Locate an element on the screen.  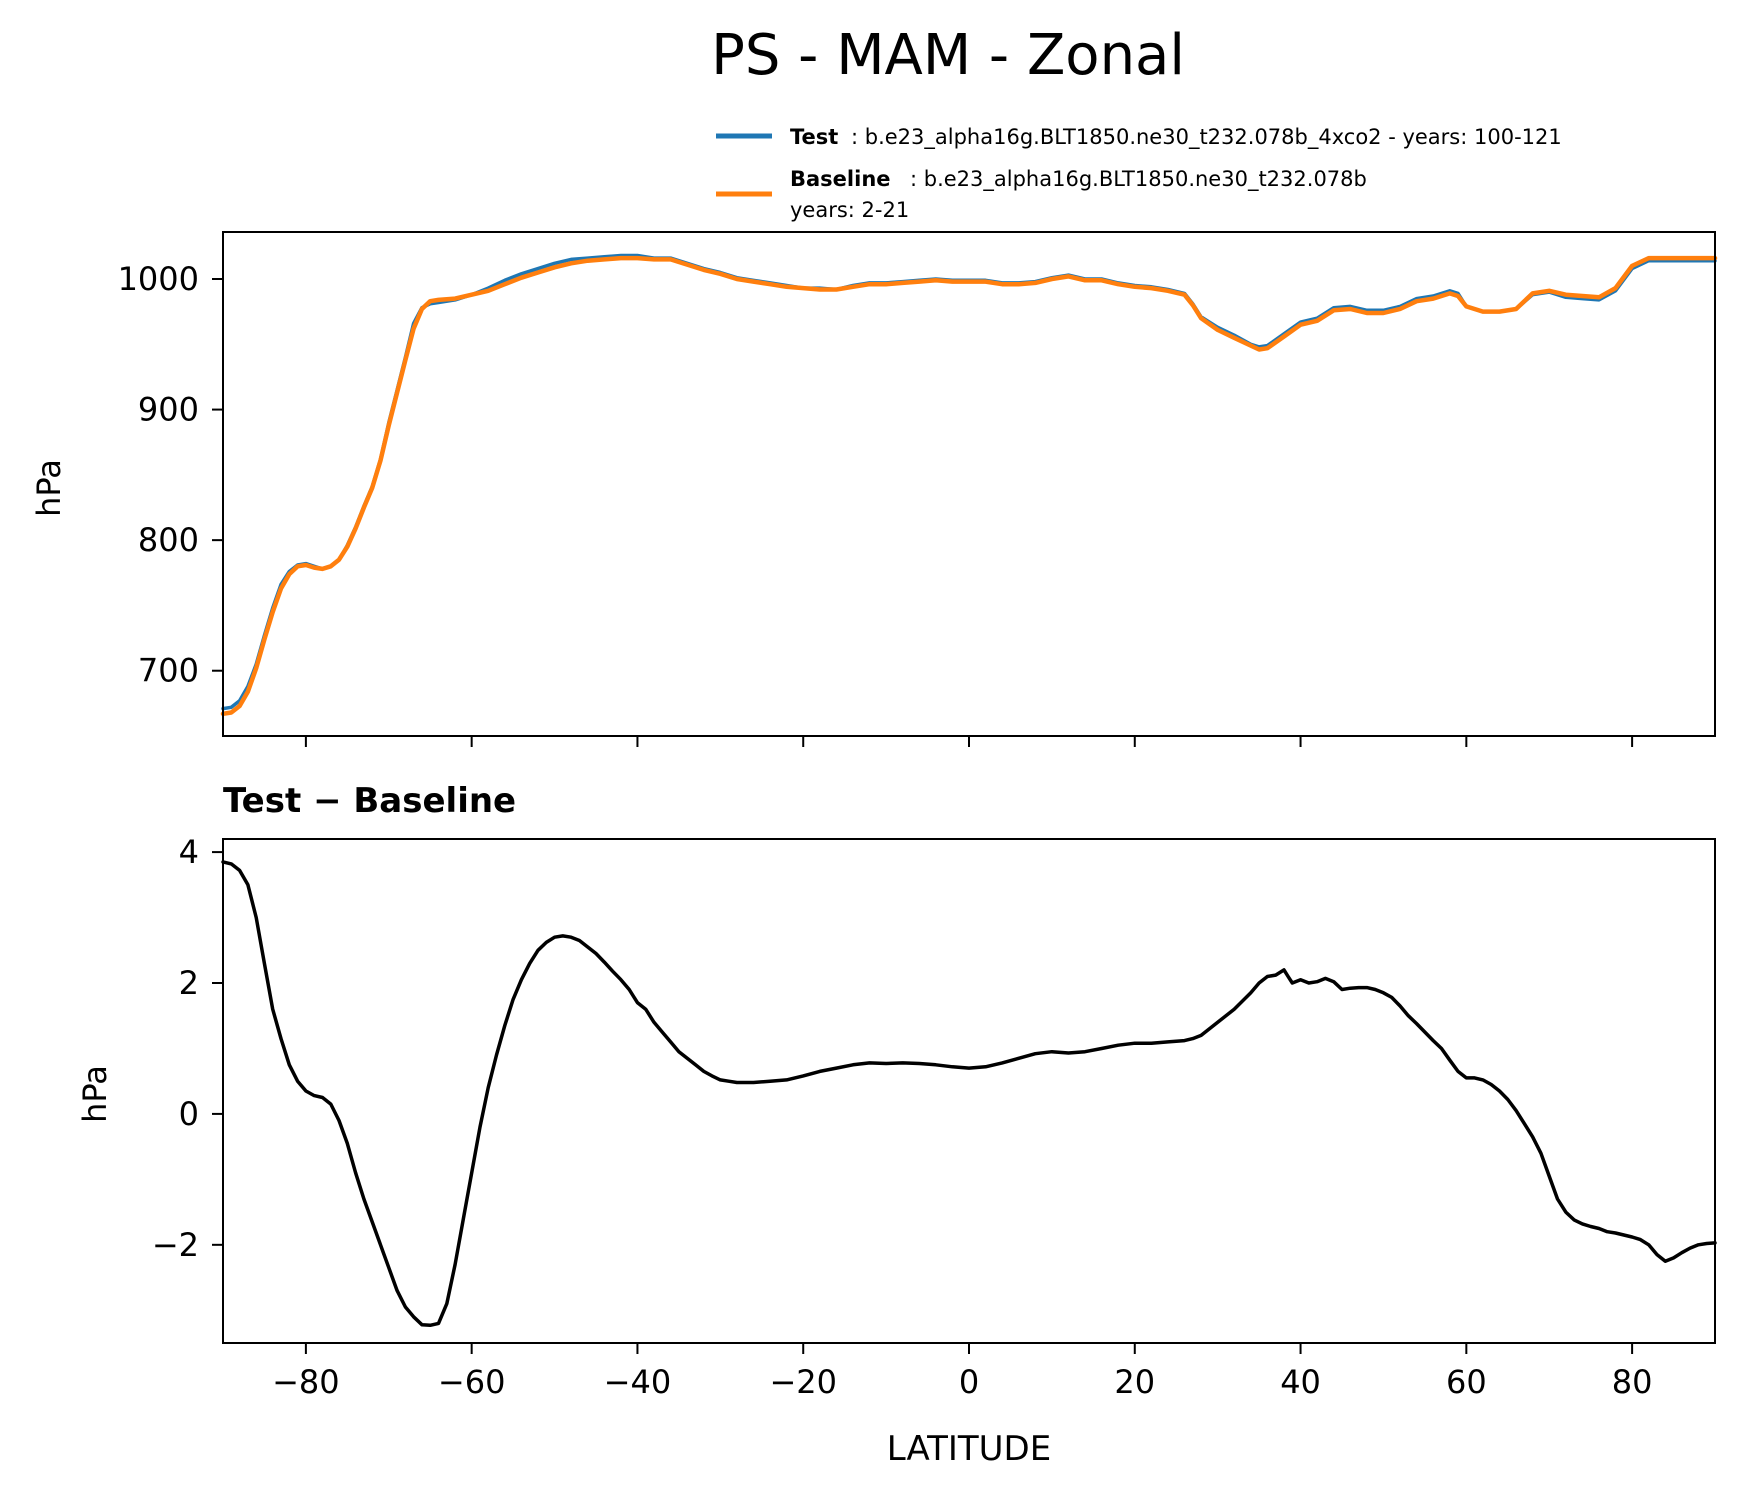
bottom-ytick-label: 4 is located at coordinates (189, 852).